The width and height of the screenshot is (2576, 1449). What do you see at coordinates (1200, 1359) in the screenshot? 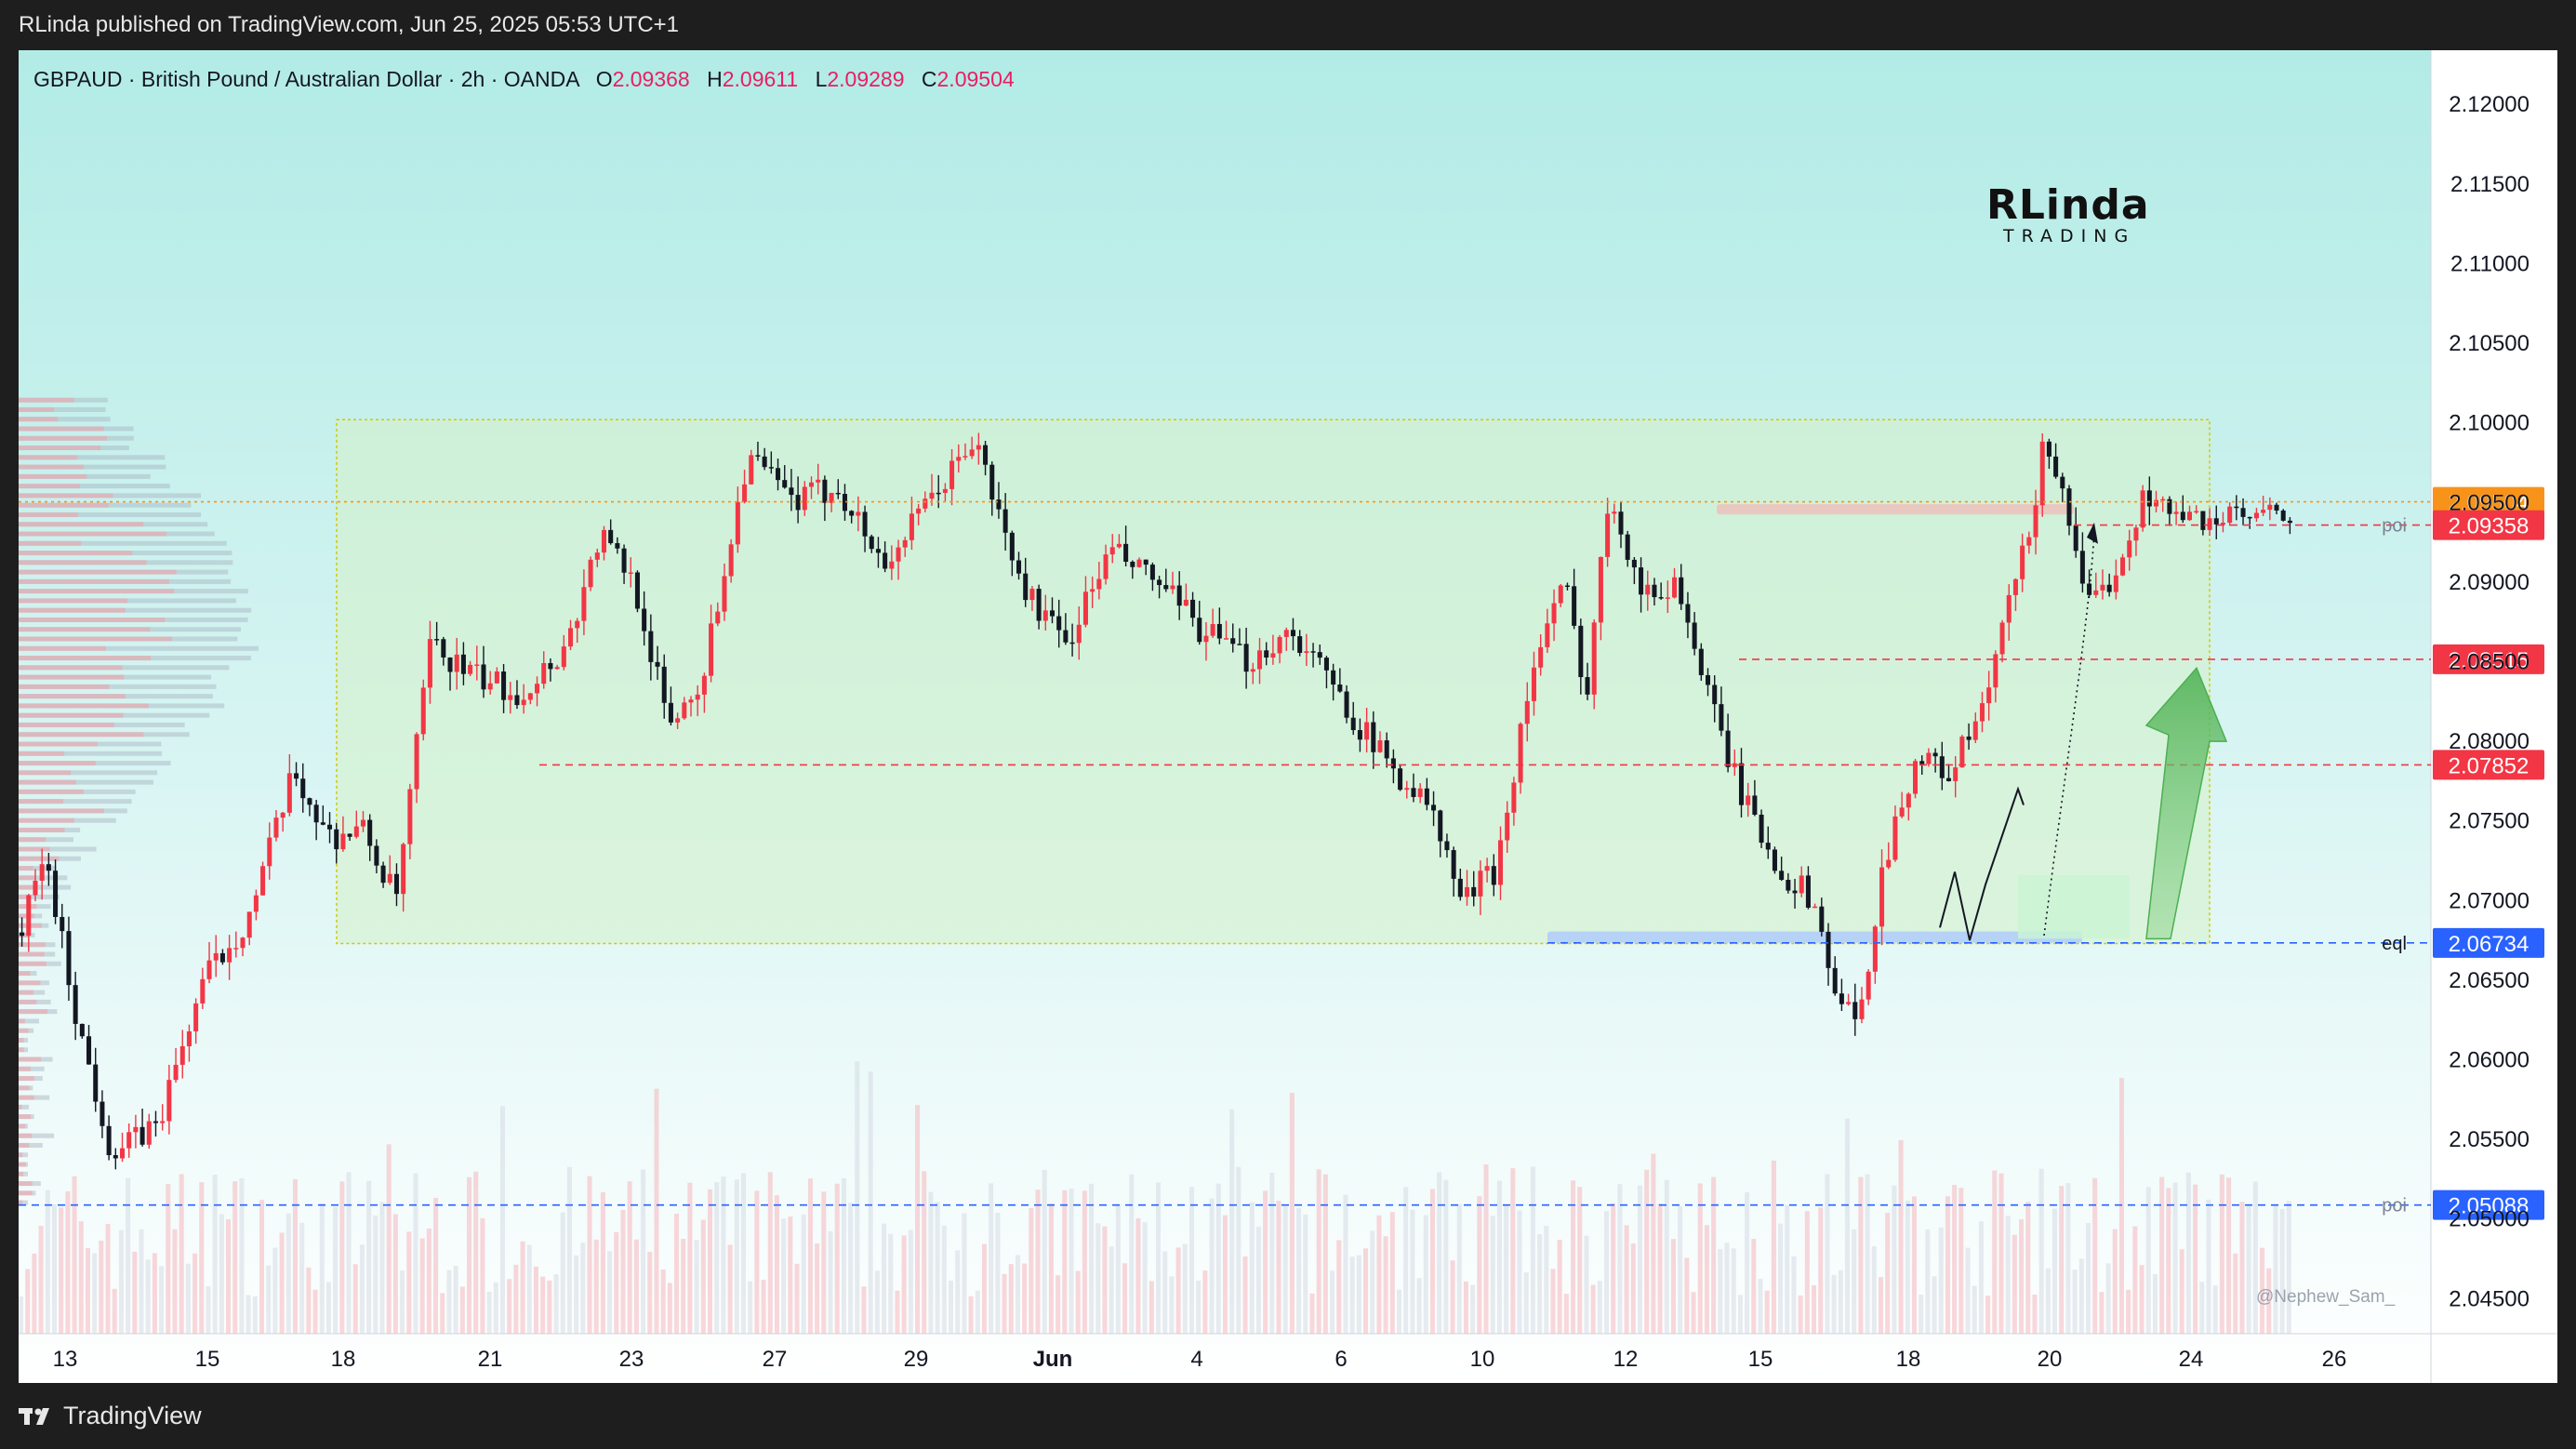
I see `time-axis: 13 15 18 21 23 27 29 Jun 4 6 10 12 15 18 20 24 26` at bounding box center [1200, 1359].